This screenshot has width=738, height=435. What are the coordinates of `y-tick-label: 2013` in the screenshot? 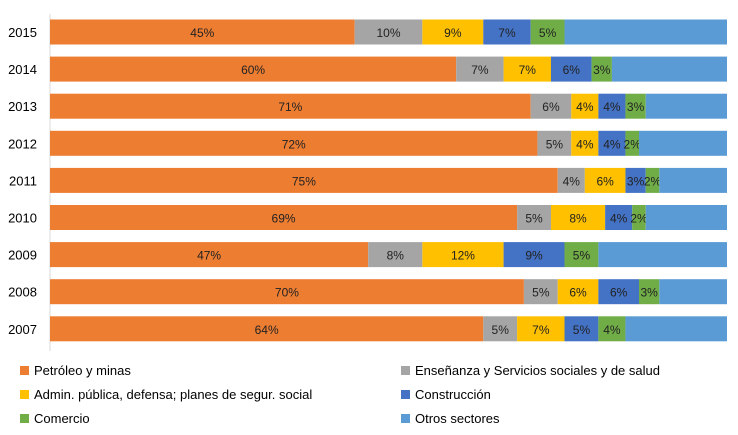 It's located at (22, 106).